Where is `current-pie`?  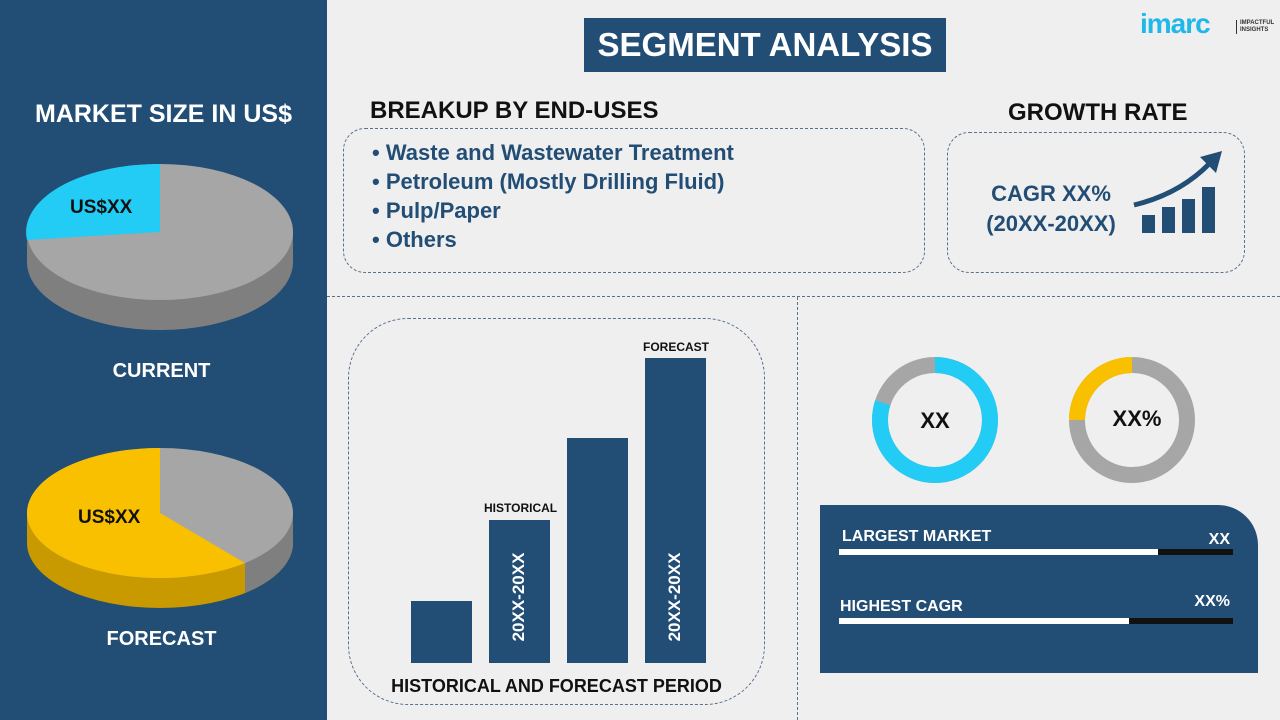 current-pie is located at coordinates (159, 246).